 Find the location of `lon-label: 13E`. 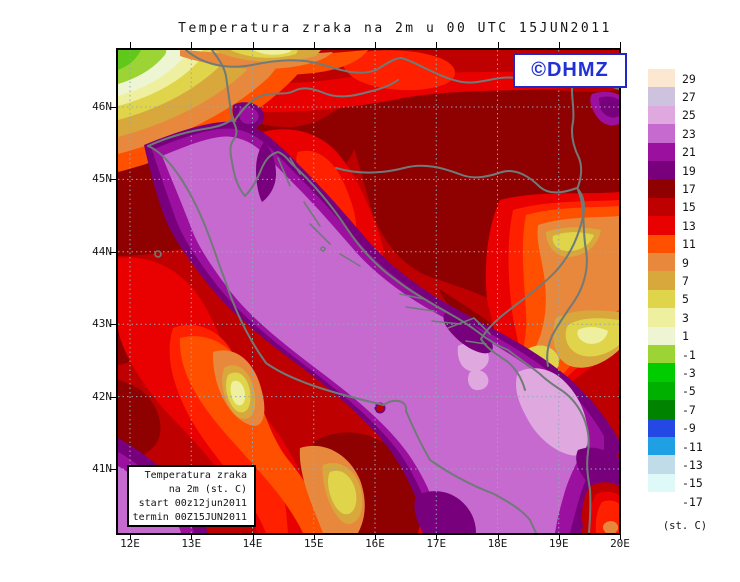

lon-label: 13E is located at coordinates (191, 543).